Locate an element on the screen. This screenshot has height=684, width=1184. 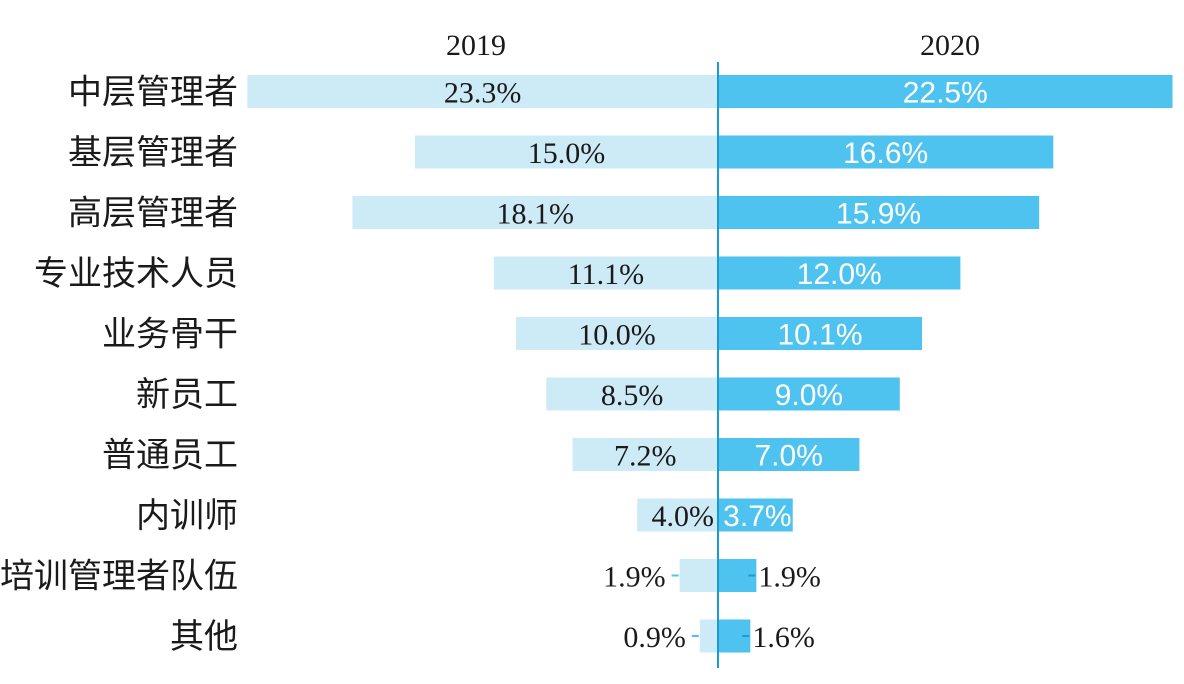
data-label-2020: 7.0% is located at coordinates (789, 456).